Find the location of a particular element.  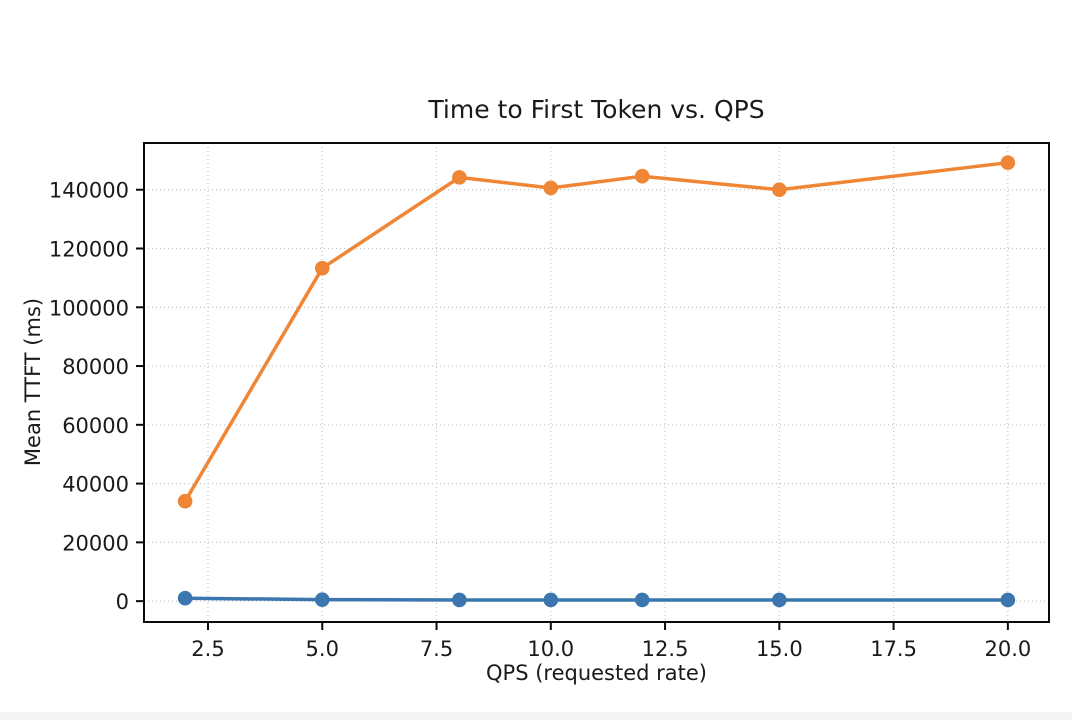

x-axis-label: QPS (requested rate) is located at coordinates (596, 673).